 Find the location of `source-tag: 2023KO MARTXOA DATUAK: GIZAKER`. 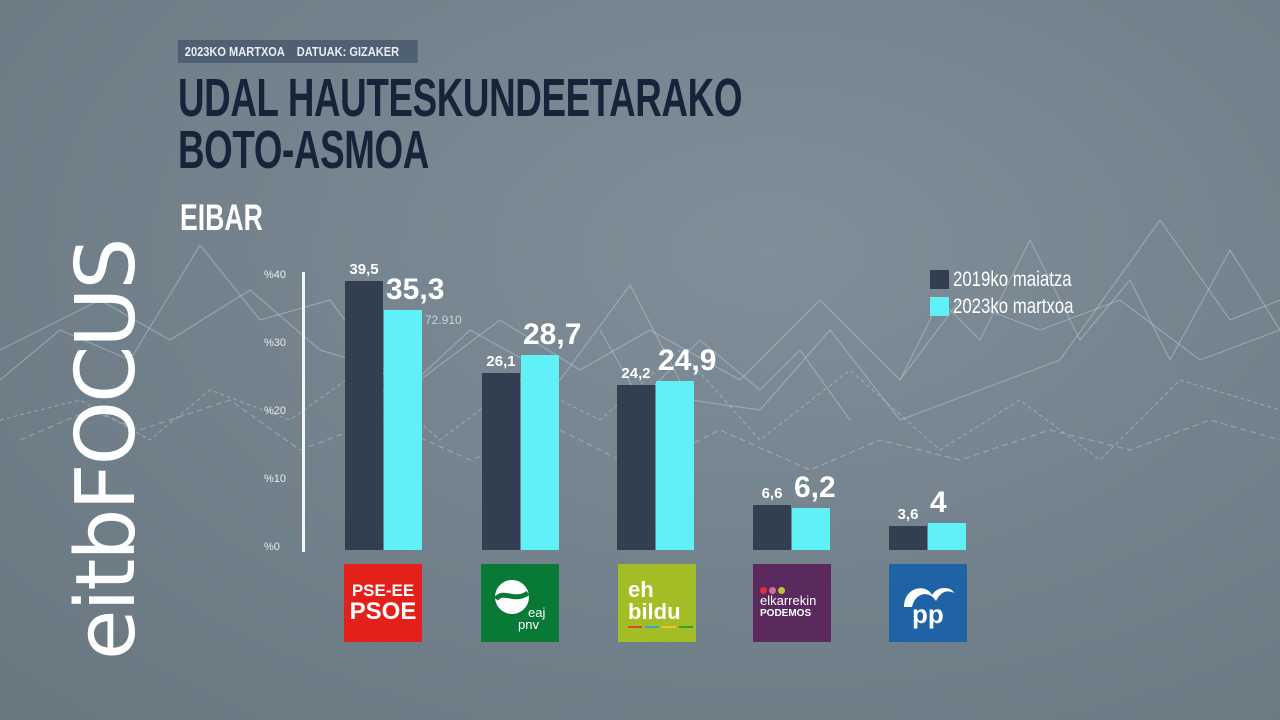

source-tag: 2023KO MARTXOA DATUAK: GIZAKER is located at coordinates (298, 51).